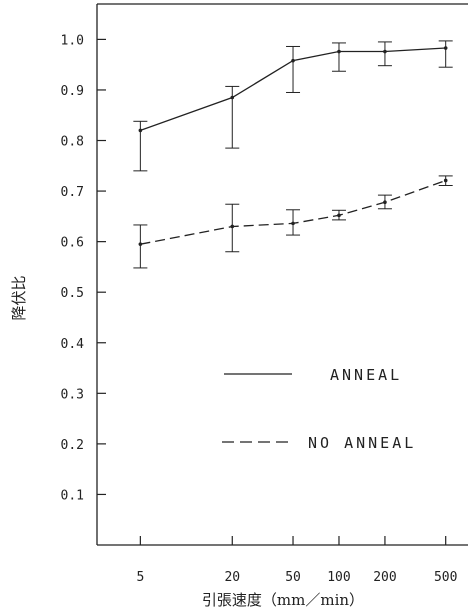  What do you see at coordinates (72, 445) in the screenshot?
I see `y-tick-label: 0.2` at bounding box center [72, 445].